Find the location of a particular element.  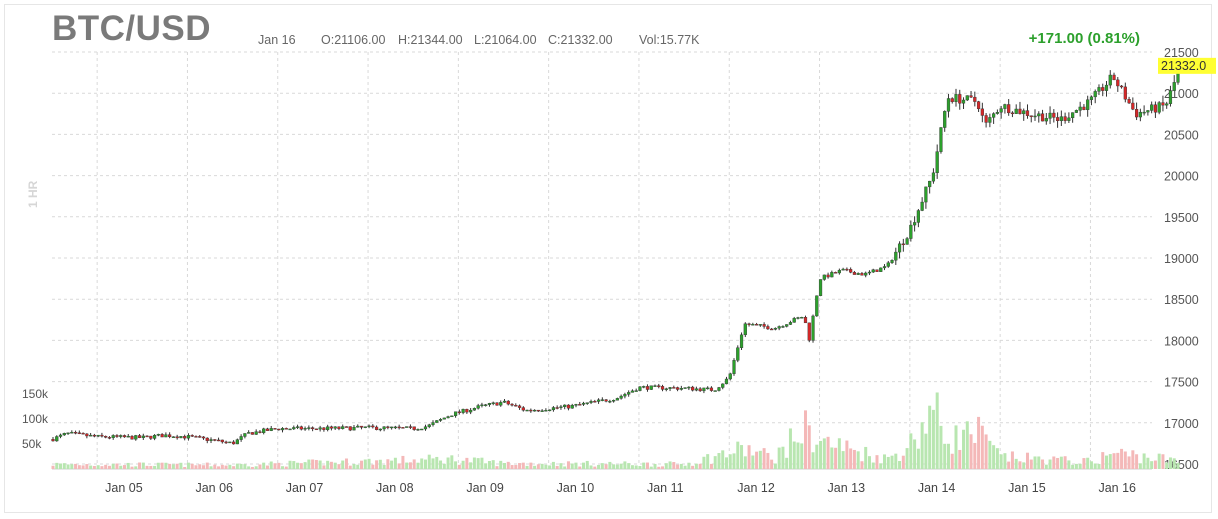

volume-tick-label: 150k is located at coordinates (35, 394).